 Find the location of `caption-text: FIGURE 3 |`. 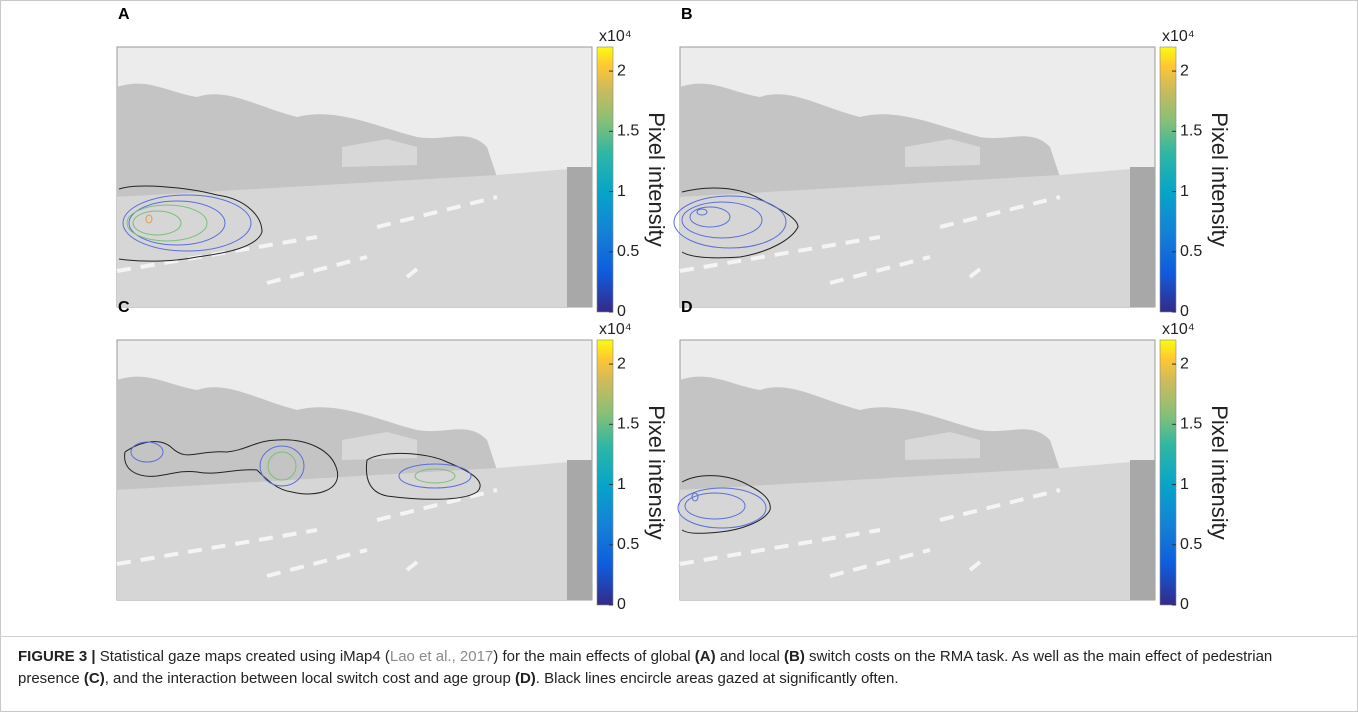

caption-text: FIGURE 3 | is located at coordinates (57, 656).